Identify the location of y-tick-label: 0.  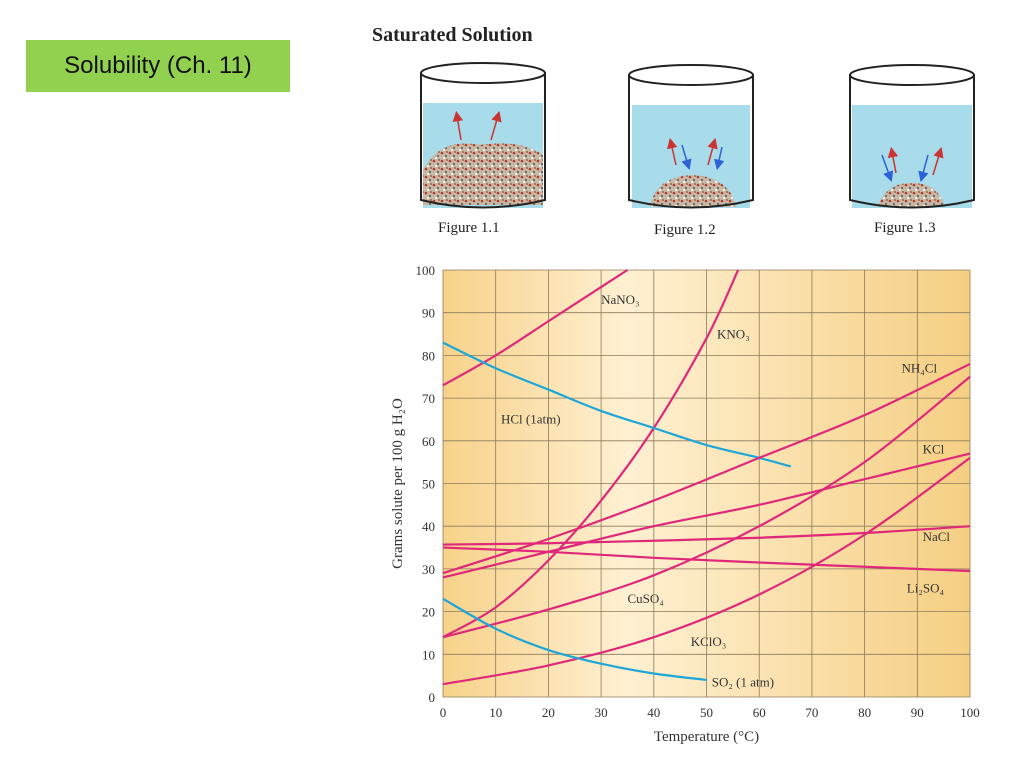
(432, 697).